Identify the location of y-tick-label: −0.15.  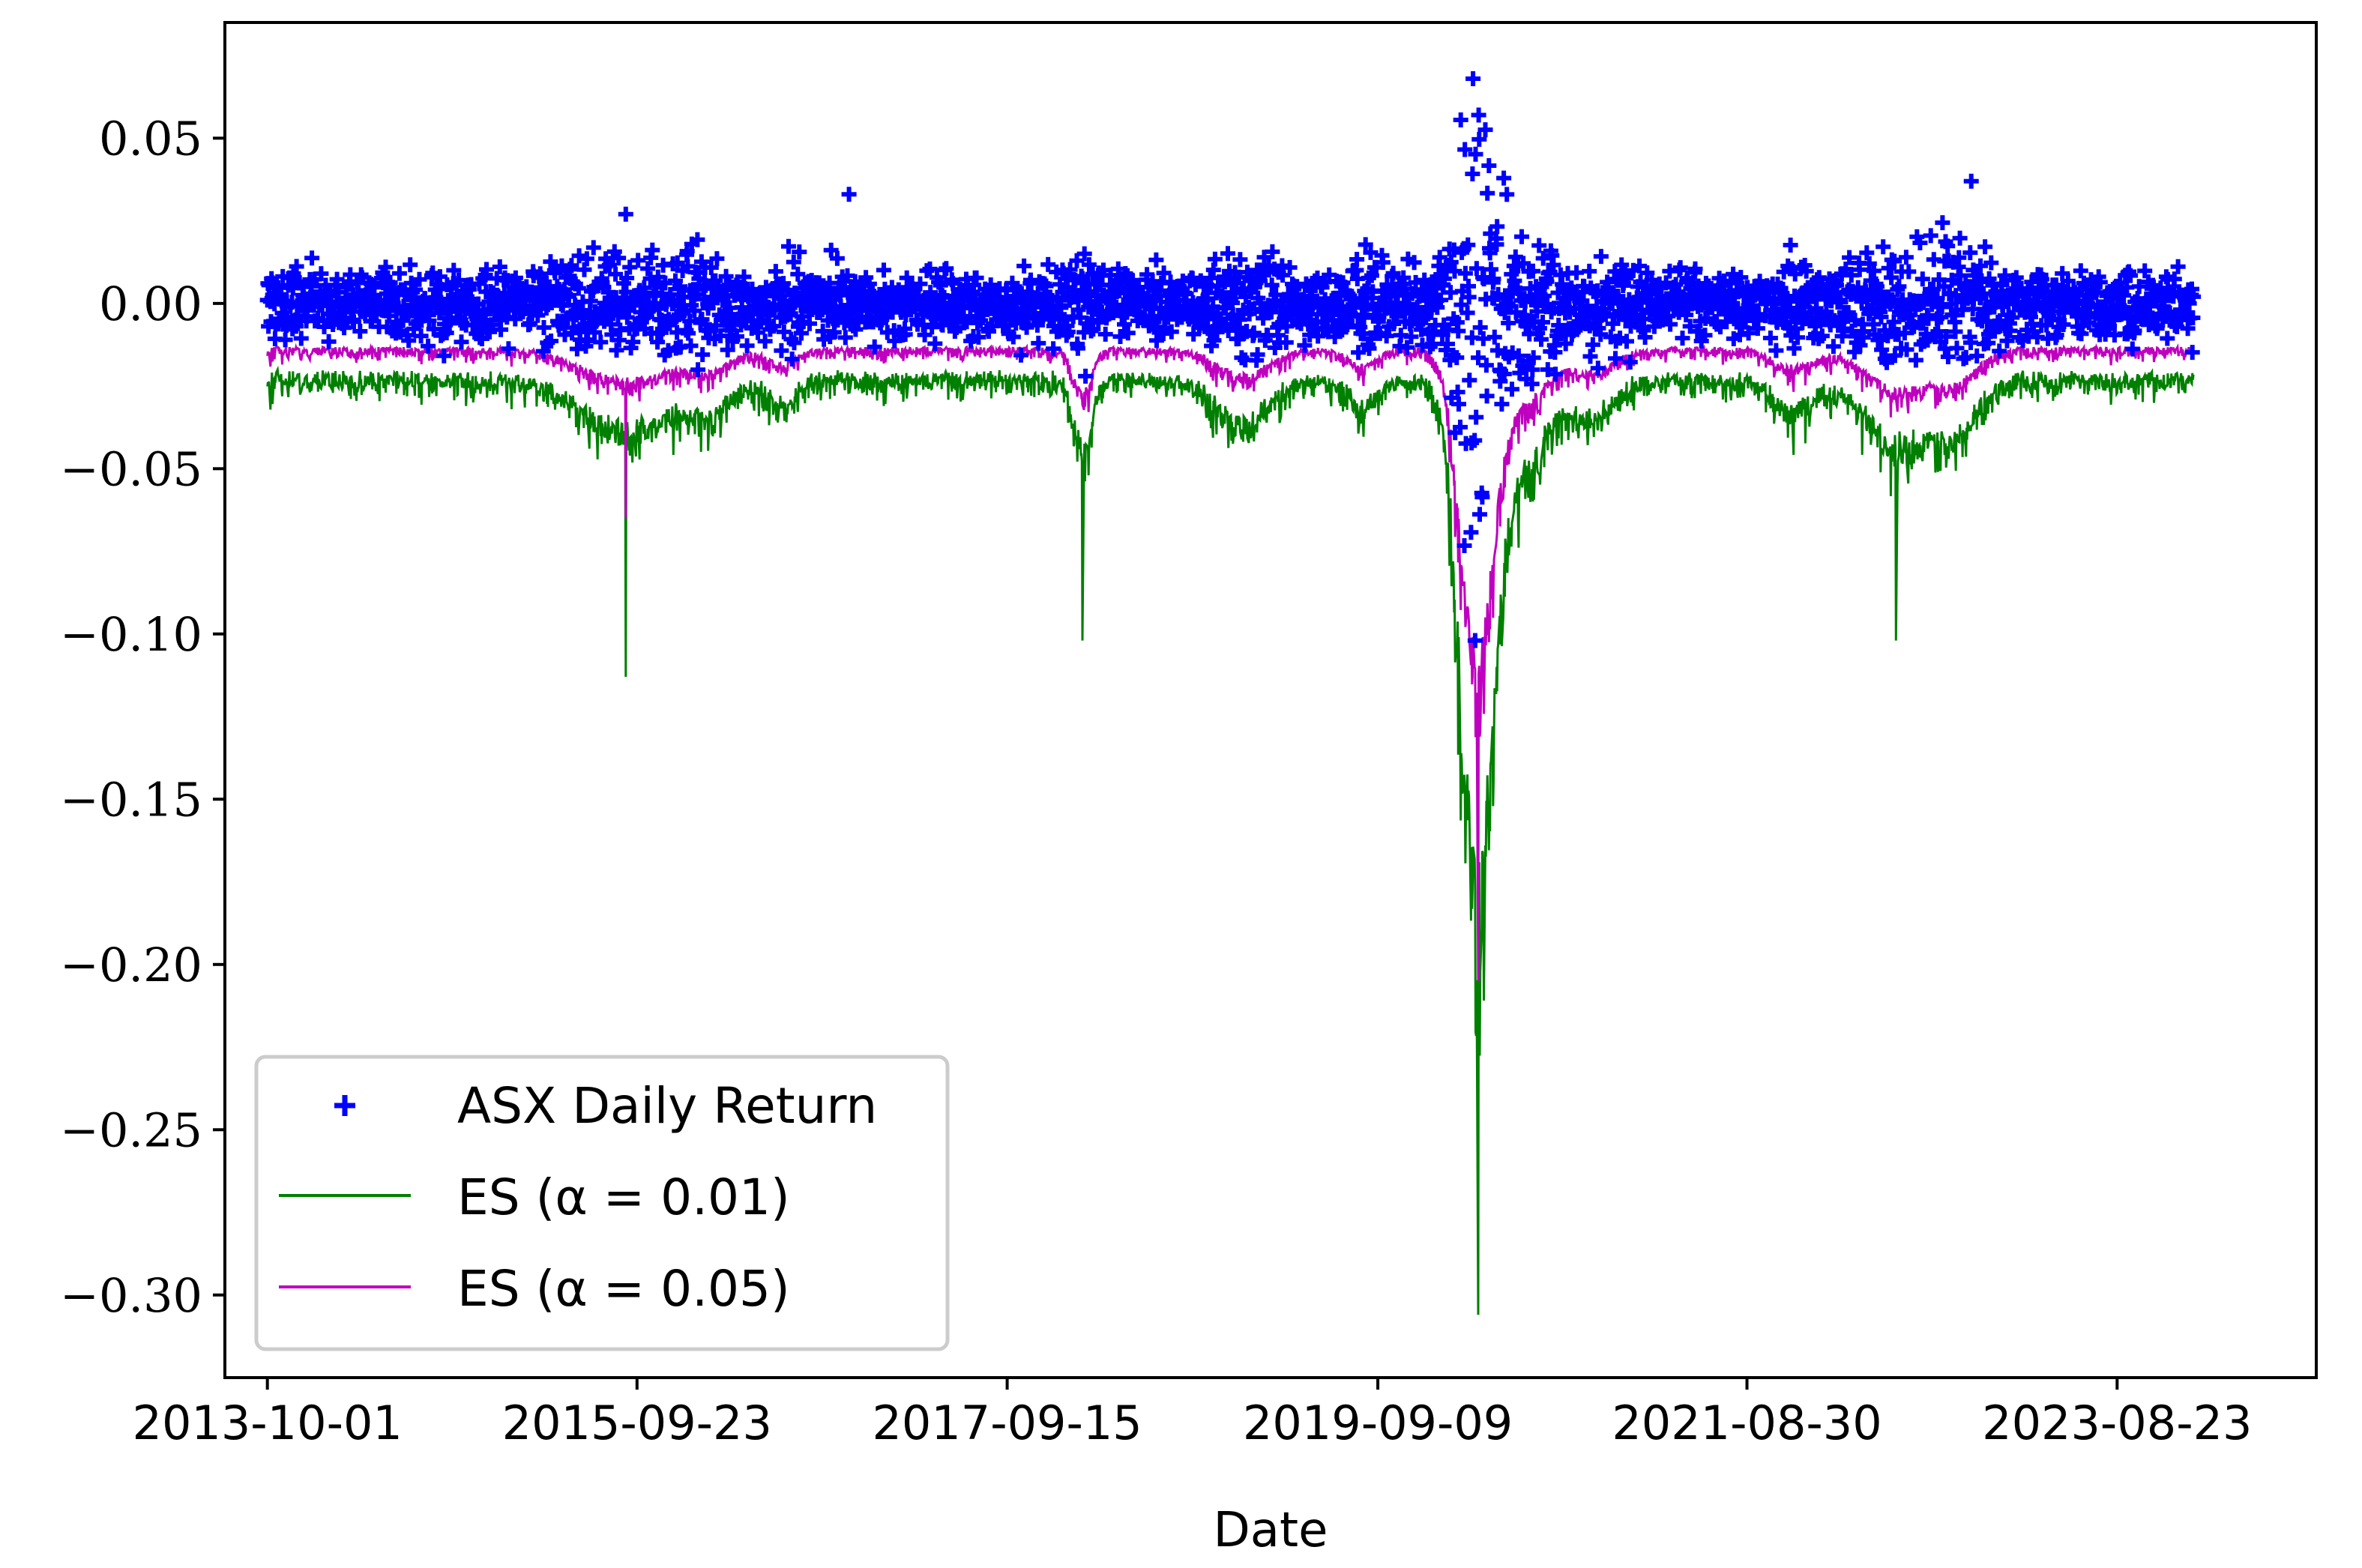
(131, 799).